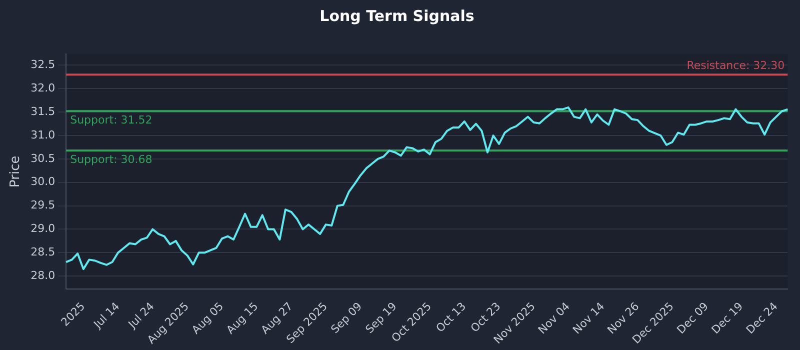 This screenshot has height=350, width=800. Describe the element at coordinates (554, 318) in the screenshot. I see `x-tick-label: Nov 04` at that location.